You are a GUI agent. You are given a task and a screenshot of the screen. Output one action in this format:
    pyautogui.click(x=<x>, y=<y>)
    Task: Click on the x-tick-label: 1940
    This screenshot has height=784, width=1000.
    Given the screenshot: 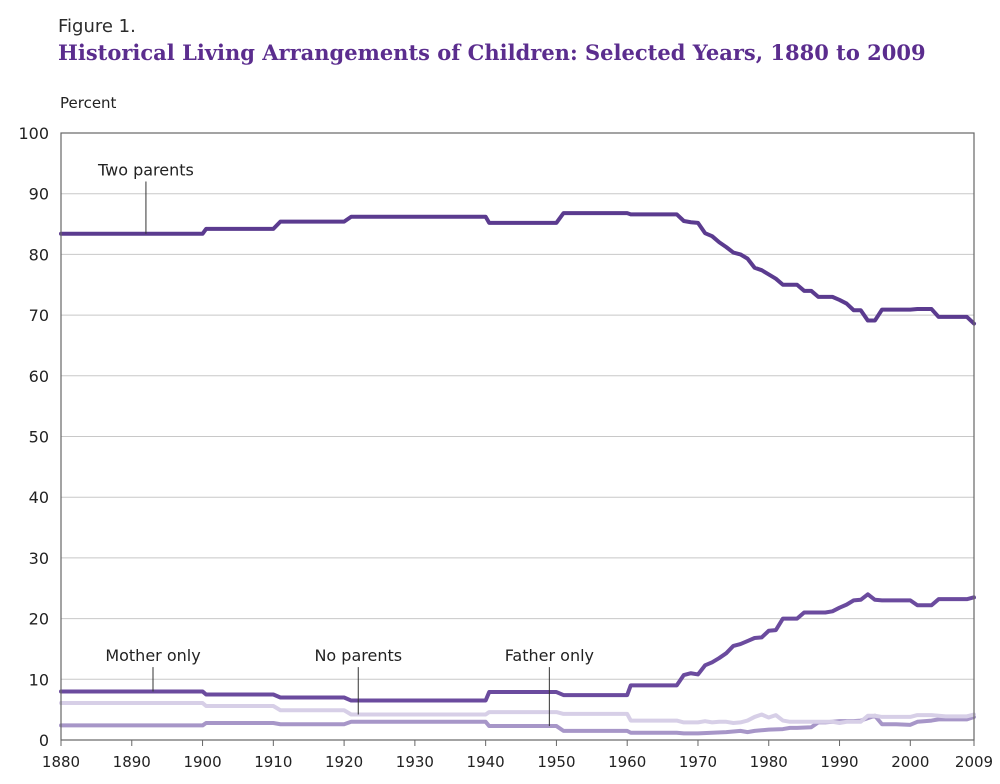 What is the action you would take?
    pyautogui.click(x=486, y=762)
    